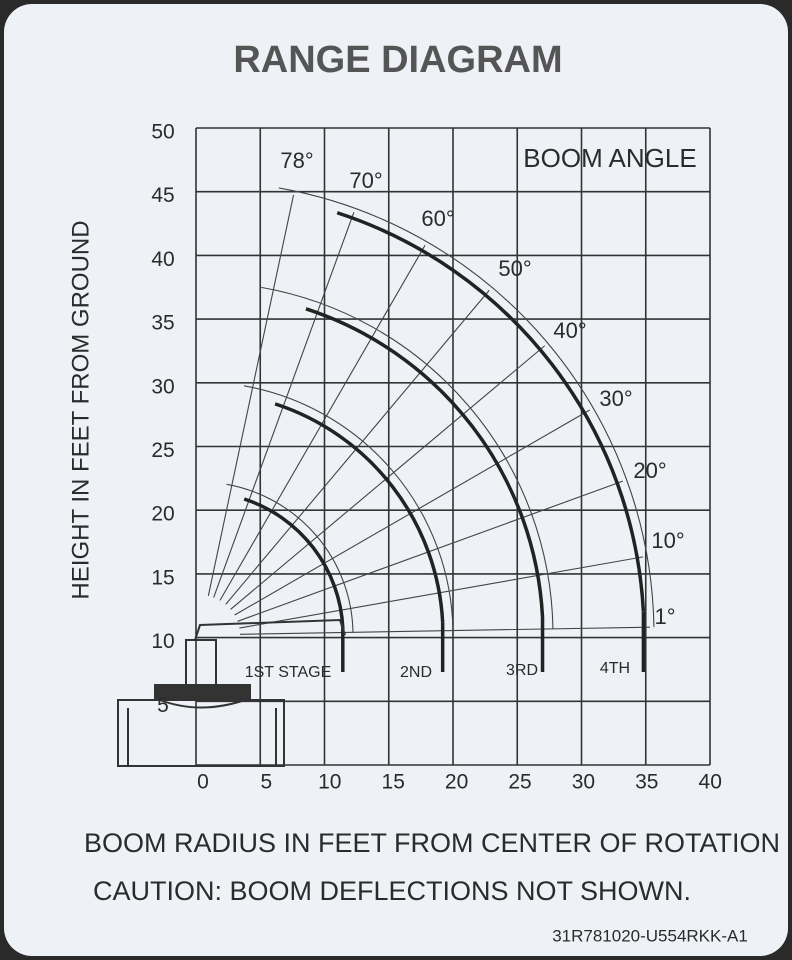 Image resolution: width=792 pixels, height=960 pixels. Describe the element at coordinates (393, 782) in the screenshot. I see `x-tick-label: 15` at that location.